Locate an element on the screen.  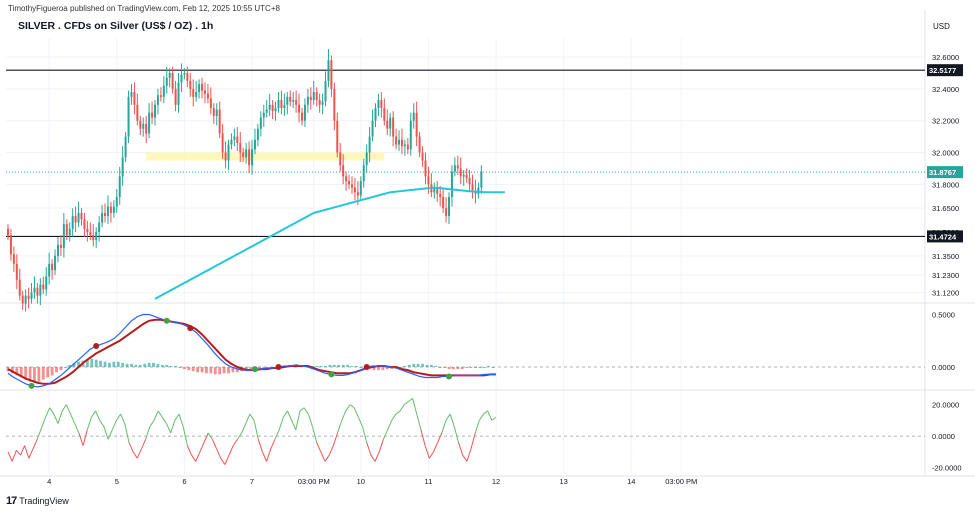
time-tick-label: 13 is located at coordinates (563, 481).